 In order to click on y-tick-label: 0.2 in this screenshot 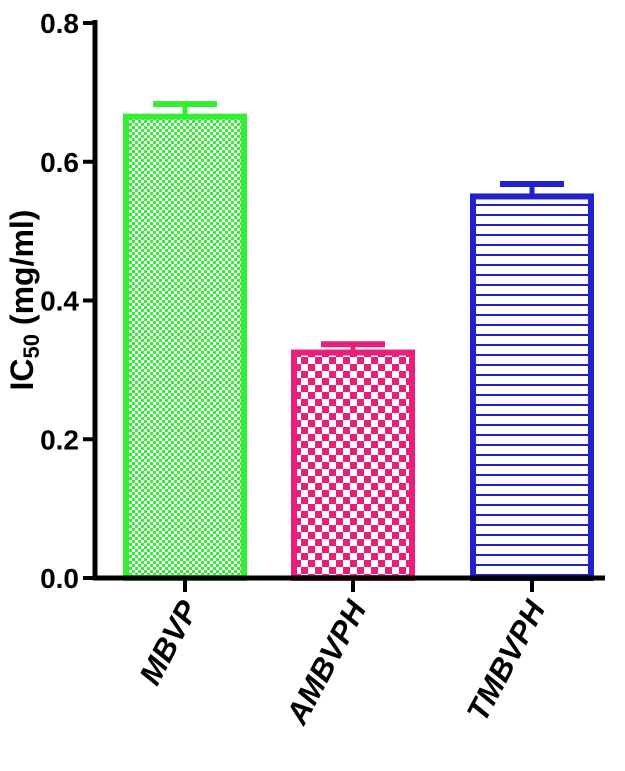, I will do `click(59, 439)`.